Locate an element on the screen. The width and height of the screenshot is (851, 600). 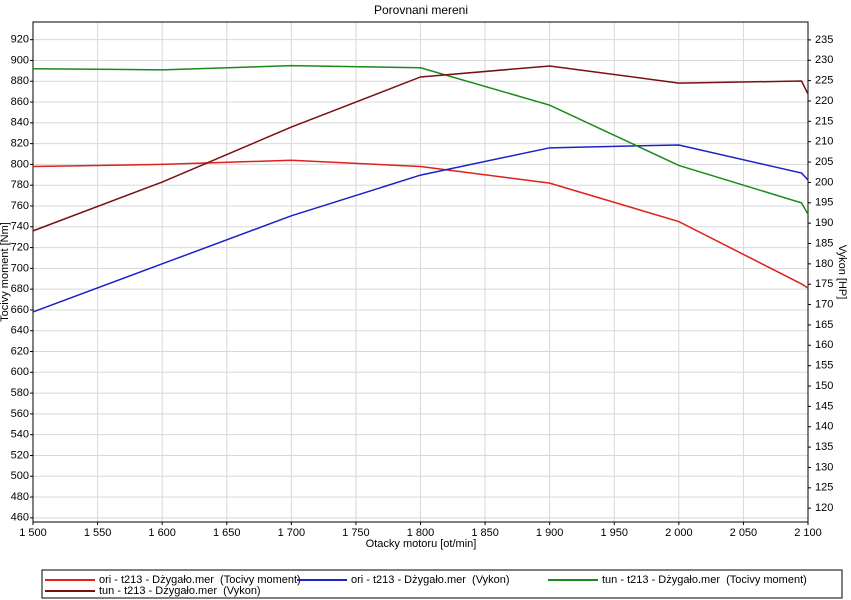
y2-tick-label: 215 is located at coordinates (824, 121).